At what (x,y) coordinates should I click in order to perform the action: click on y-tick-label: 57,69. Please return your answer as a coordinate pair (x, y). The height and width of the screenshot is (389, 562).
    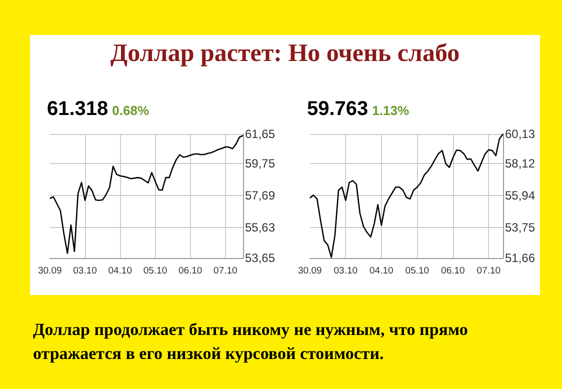
    Looking at the image, I should click on (260, 195).